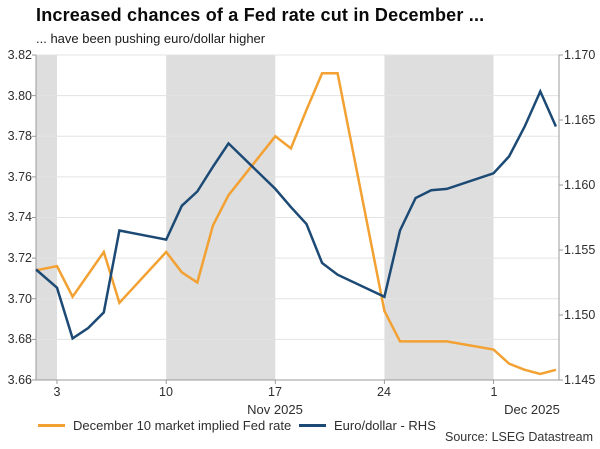 The height and width of the screenshot is (449, 600). I want to click on month-label: Nov 2025, so click(275, 409).